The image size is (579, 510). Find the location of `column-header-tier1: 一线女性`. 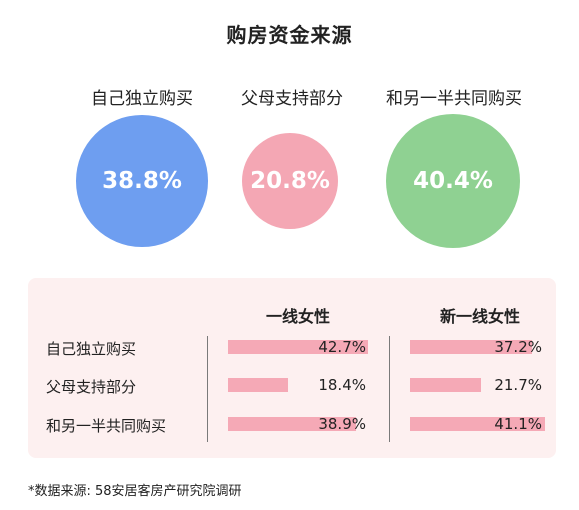

column-header-tier1: 一线女性 is located at coordinates (297, 316).